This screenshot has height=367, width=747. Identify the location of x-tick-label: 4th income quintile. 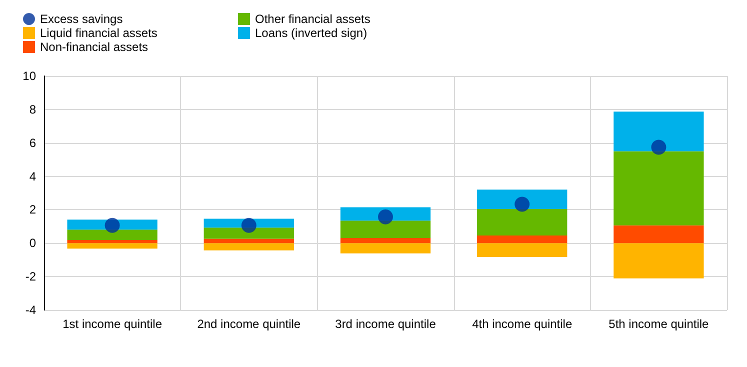
(522, 324).